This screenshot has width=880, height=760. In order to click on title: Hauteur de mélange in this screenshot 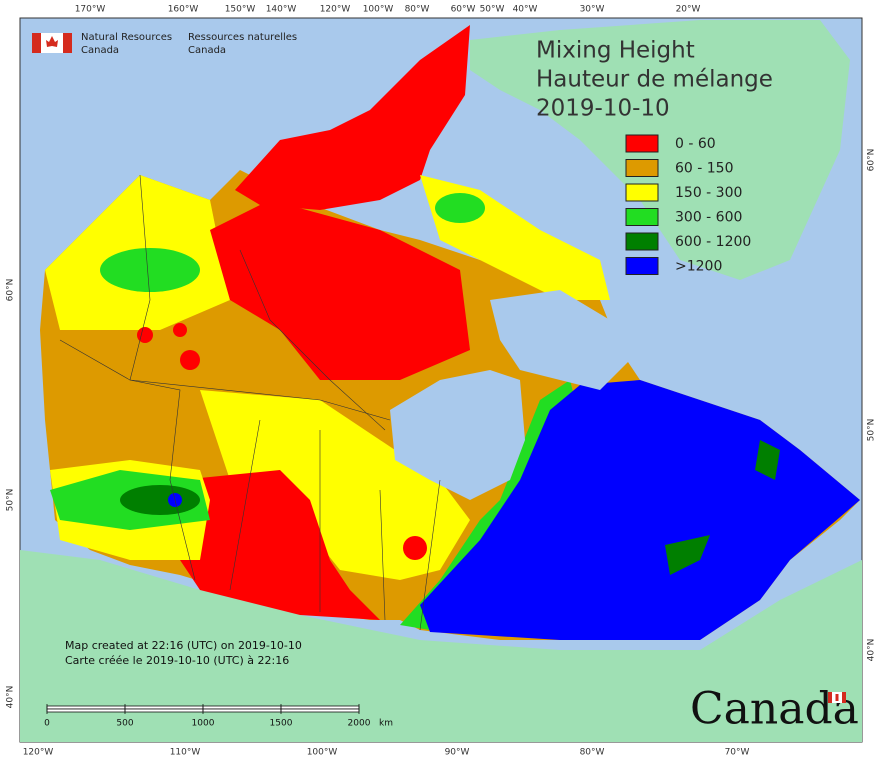, I will do `click(654, 80)`.